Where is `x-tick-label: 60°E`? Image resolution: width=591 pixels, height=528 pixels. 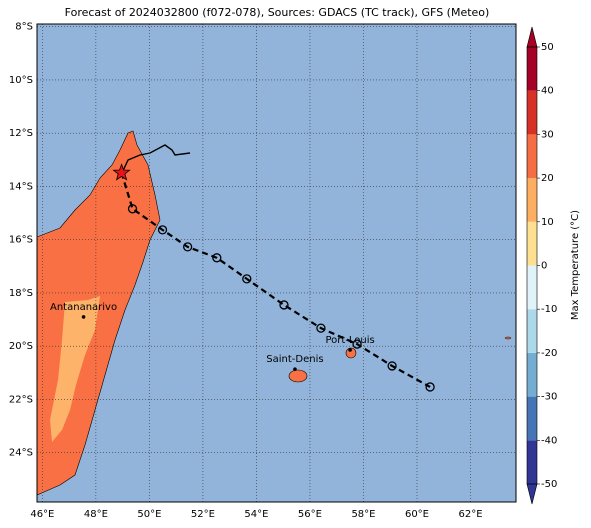 x-tick-label: 60°E is located at coordinates (417, 514).